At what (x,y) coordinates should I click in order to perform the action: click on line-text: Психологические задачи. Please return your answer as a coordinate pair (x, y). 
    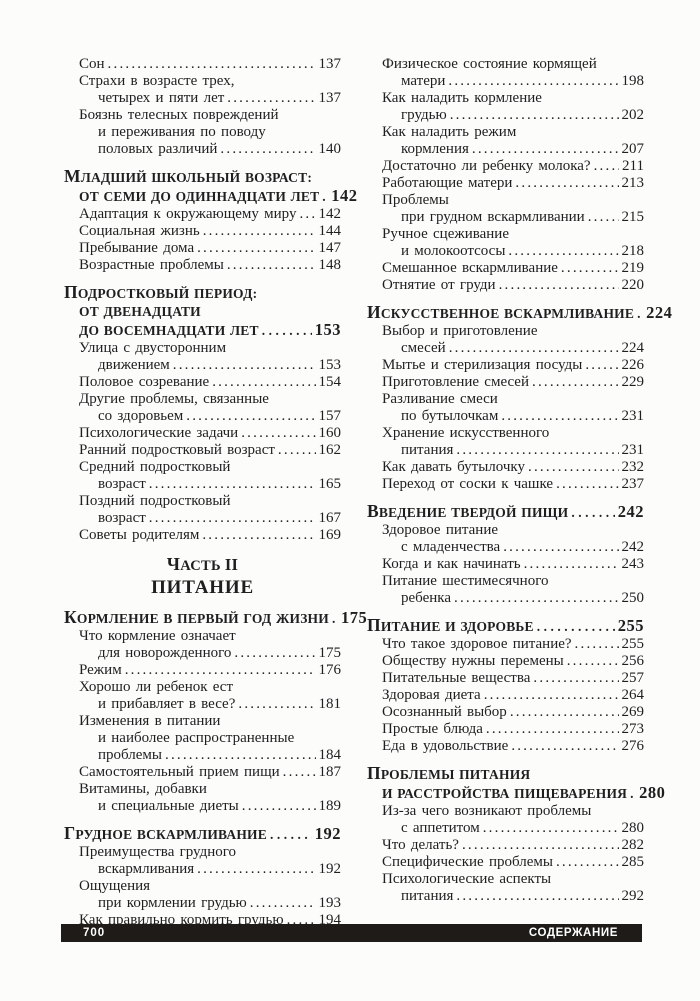
    Looking at the image, I should click on (159, 433).